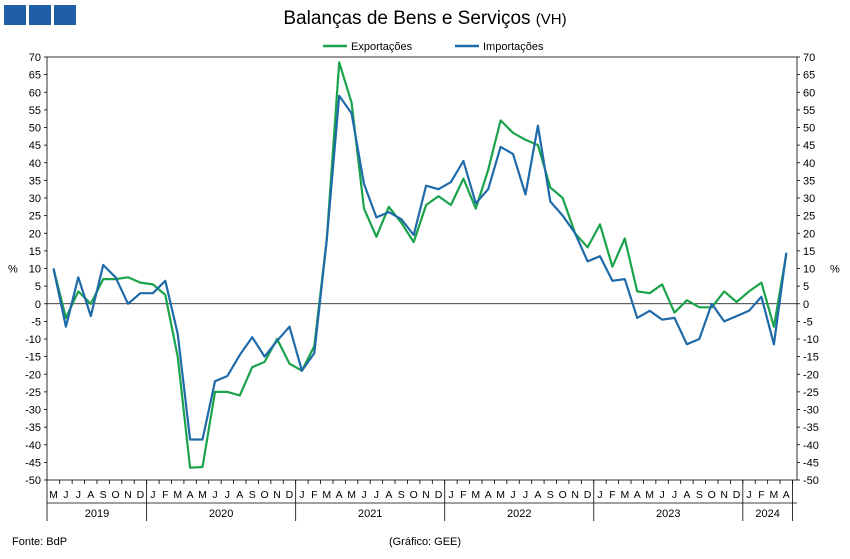 The width and height of the screenshot is (850, 559). I want to click on y-tick-label-left: 15, so click(35, 252).